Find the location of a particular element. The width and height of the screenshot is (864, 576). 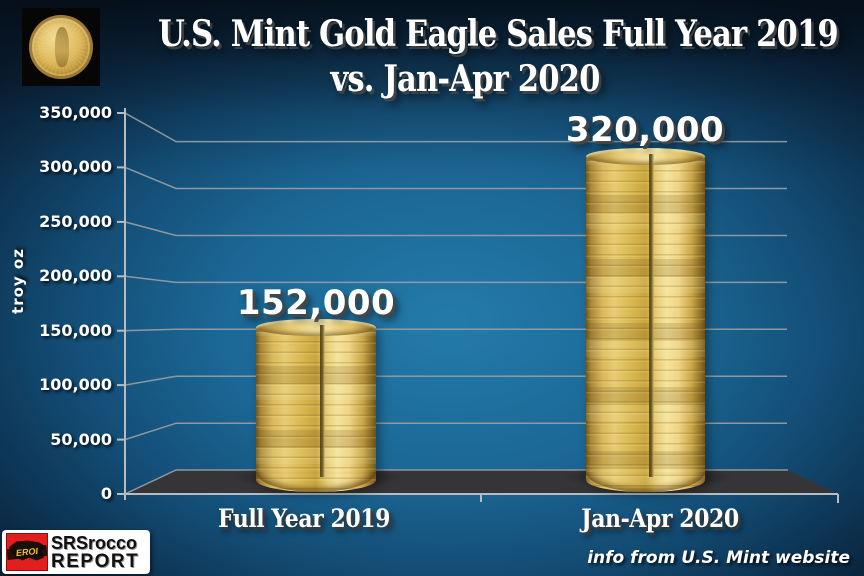

brand-name: SRSrocco REPORT is located at coordinates (95, 552).